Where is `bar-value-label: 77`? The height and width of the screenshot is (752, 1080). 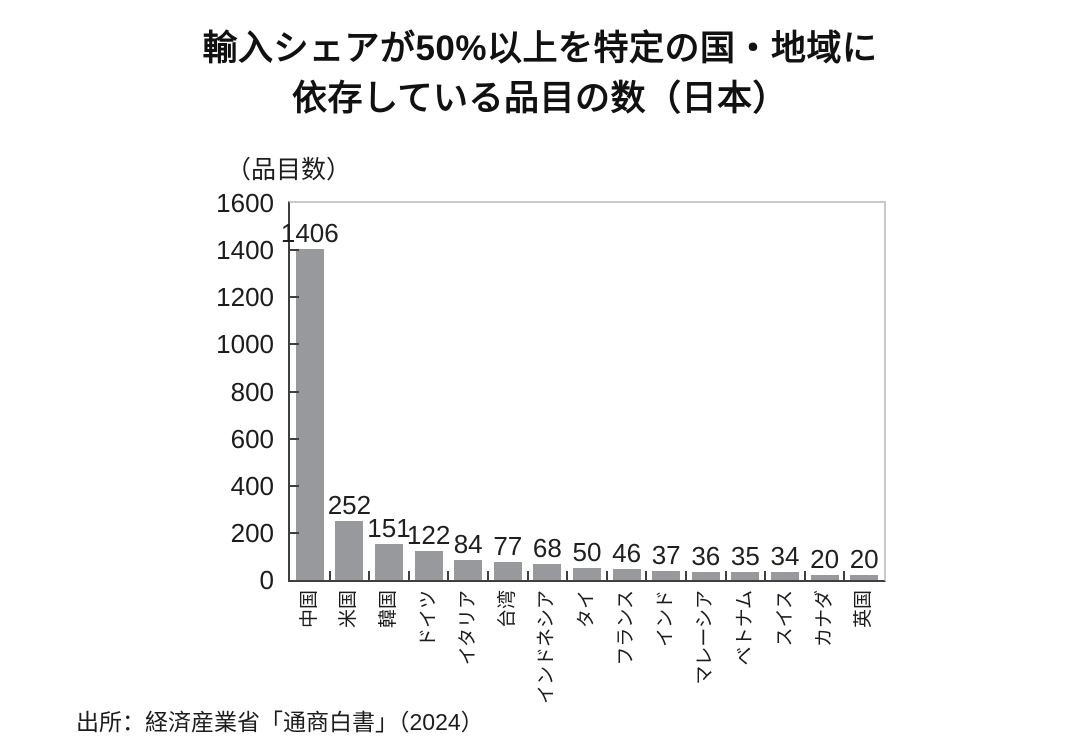
bar-value-label: 77 is located at coordinates (508, 545).